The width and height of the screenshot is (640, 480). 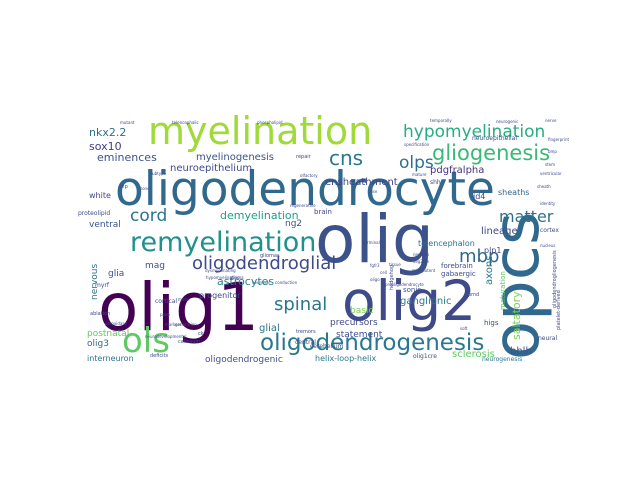 I want to click on word-cloud-term: olig1, so click(x=178, y=307).